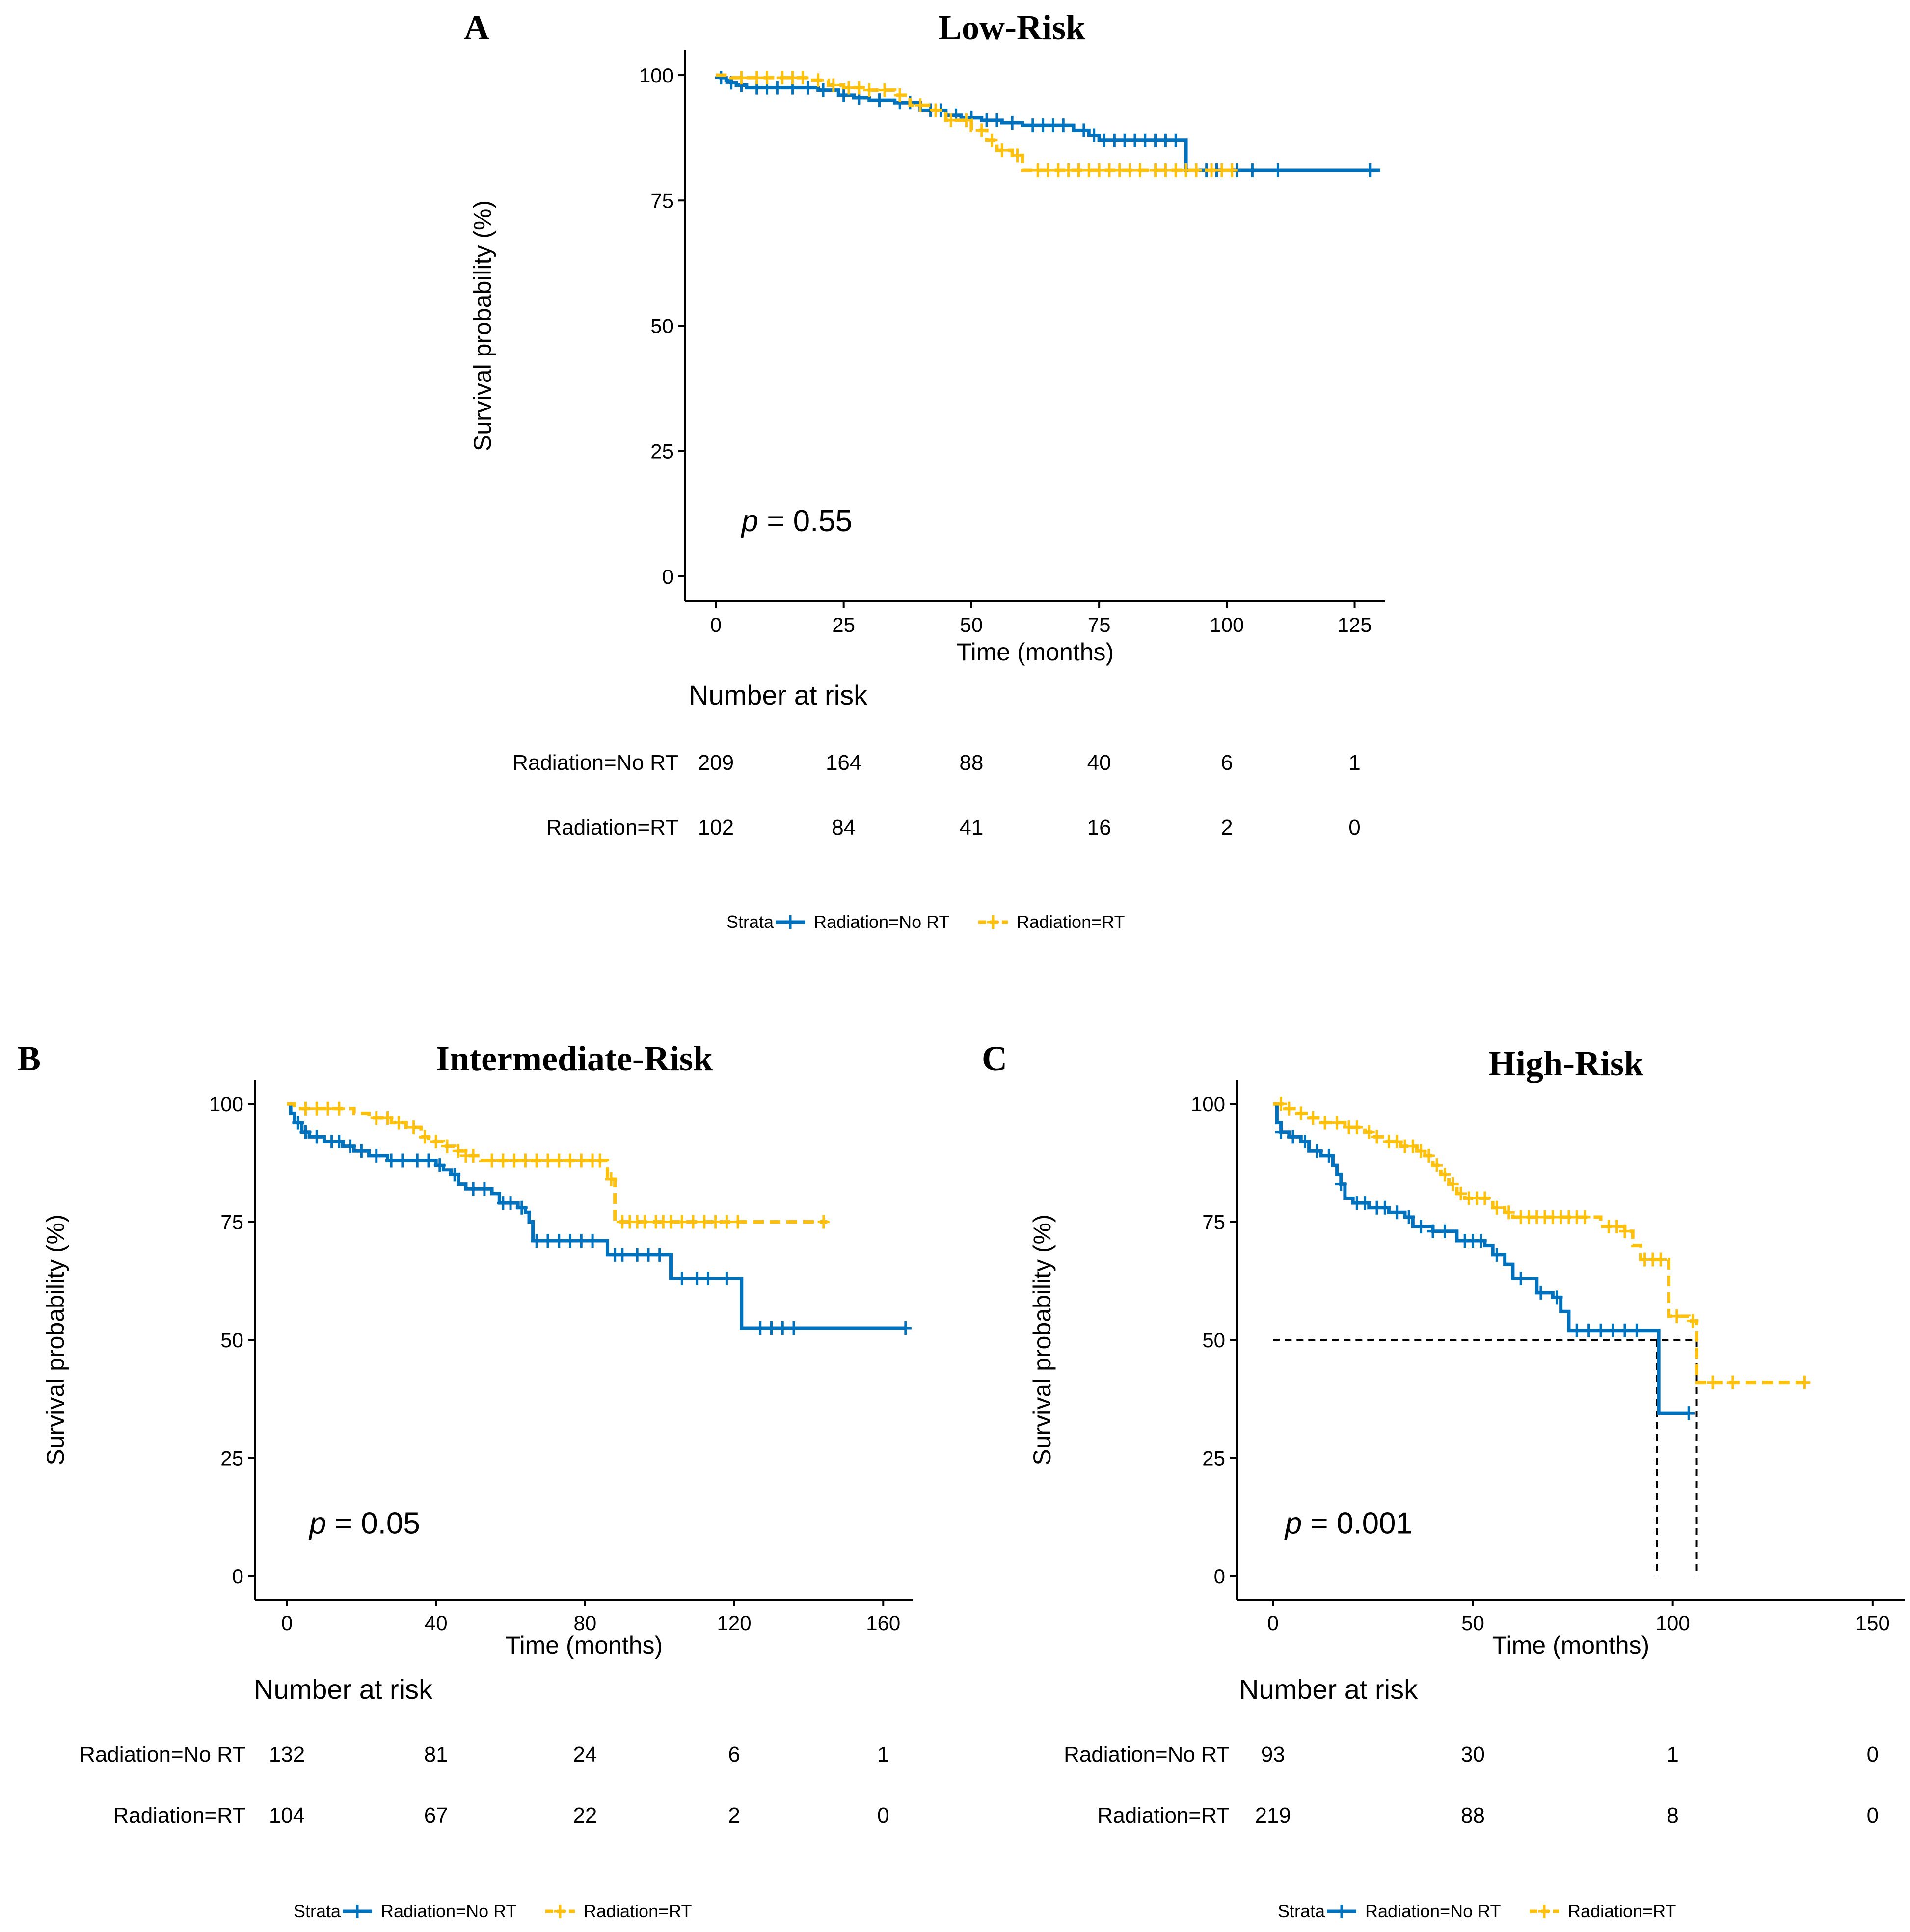  Describe the element at coordinates (364, 1523) in the screenshot. I see `p-value-text: p = 0.05` at that location.